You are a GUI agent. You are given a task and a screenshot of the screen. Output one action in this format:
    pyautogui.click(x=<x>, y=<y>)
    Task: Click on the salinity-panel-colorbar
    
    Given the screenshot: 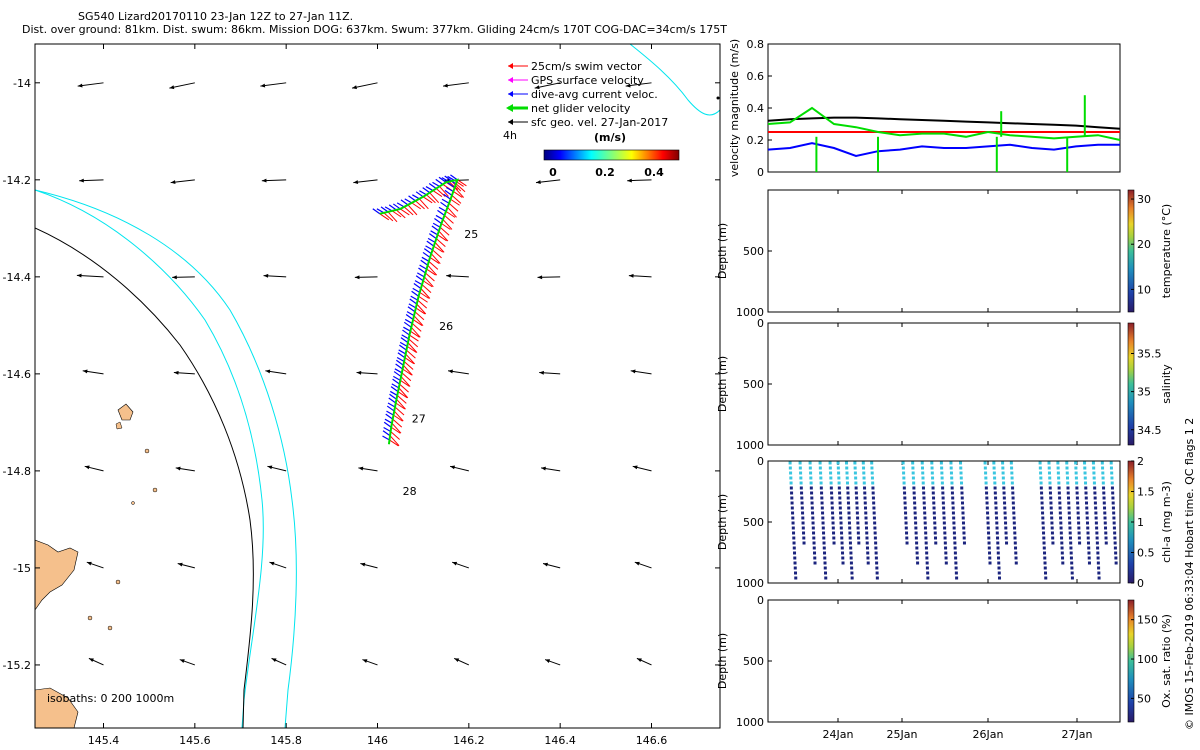 What is the action you would take?
    pyautogui.click(x=1131, y=384)
    